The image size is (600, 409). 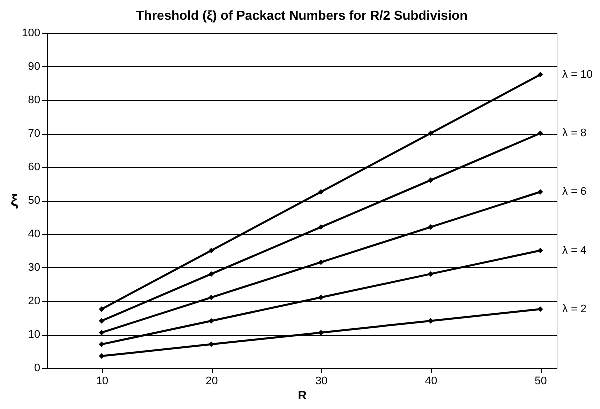 I want to click on y-tick-label: 80, so click(x=34, y=100).